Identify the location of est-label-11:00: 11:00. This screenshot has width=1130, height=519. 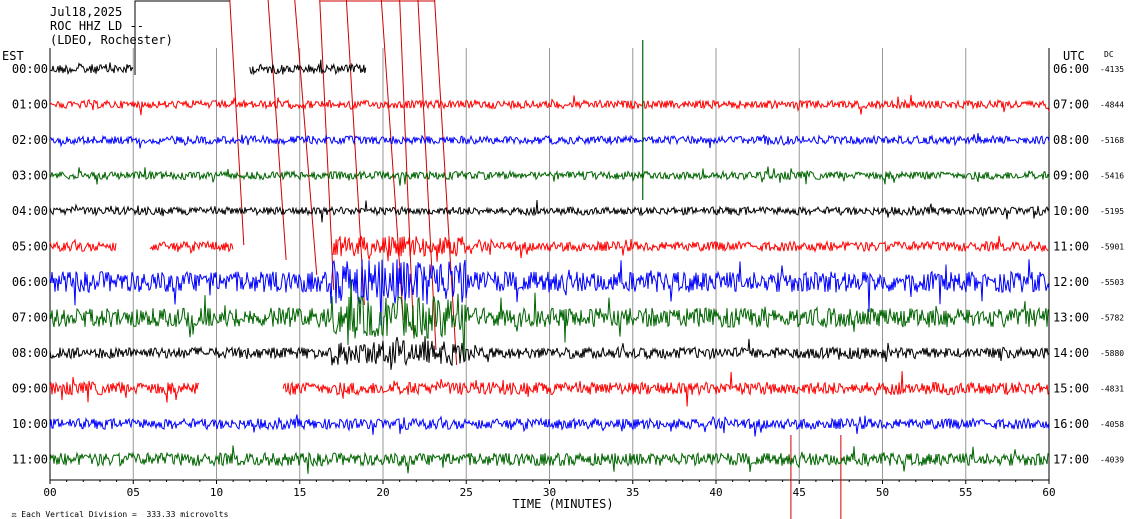
(30, 460).